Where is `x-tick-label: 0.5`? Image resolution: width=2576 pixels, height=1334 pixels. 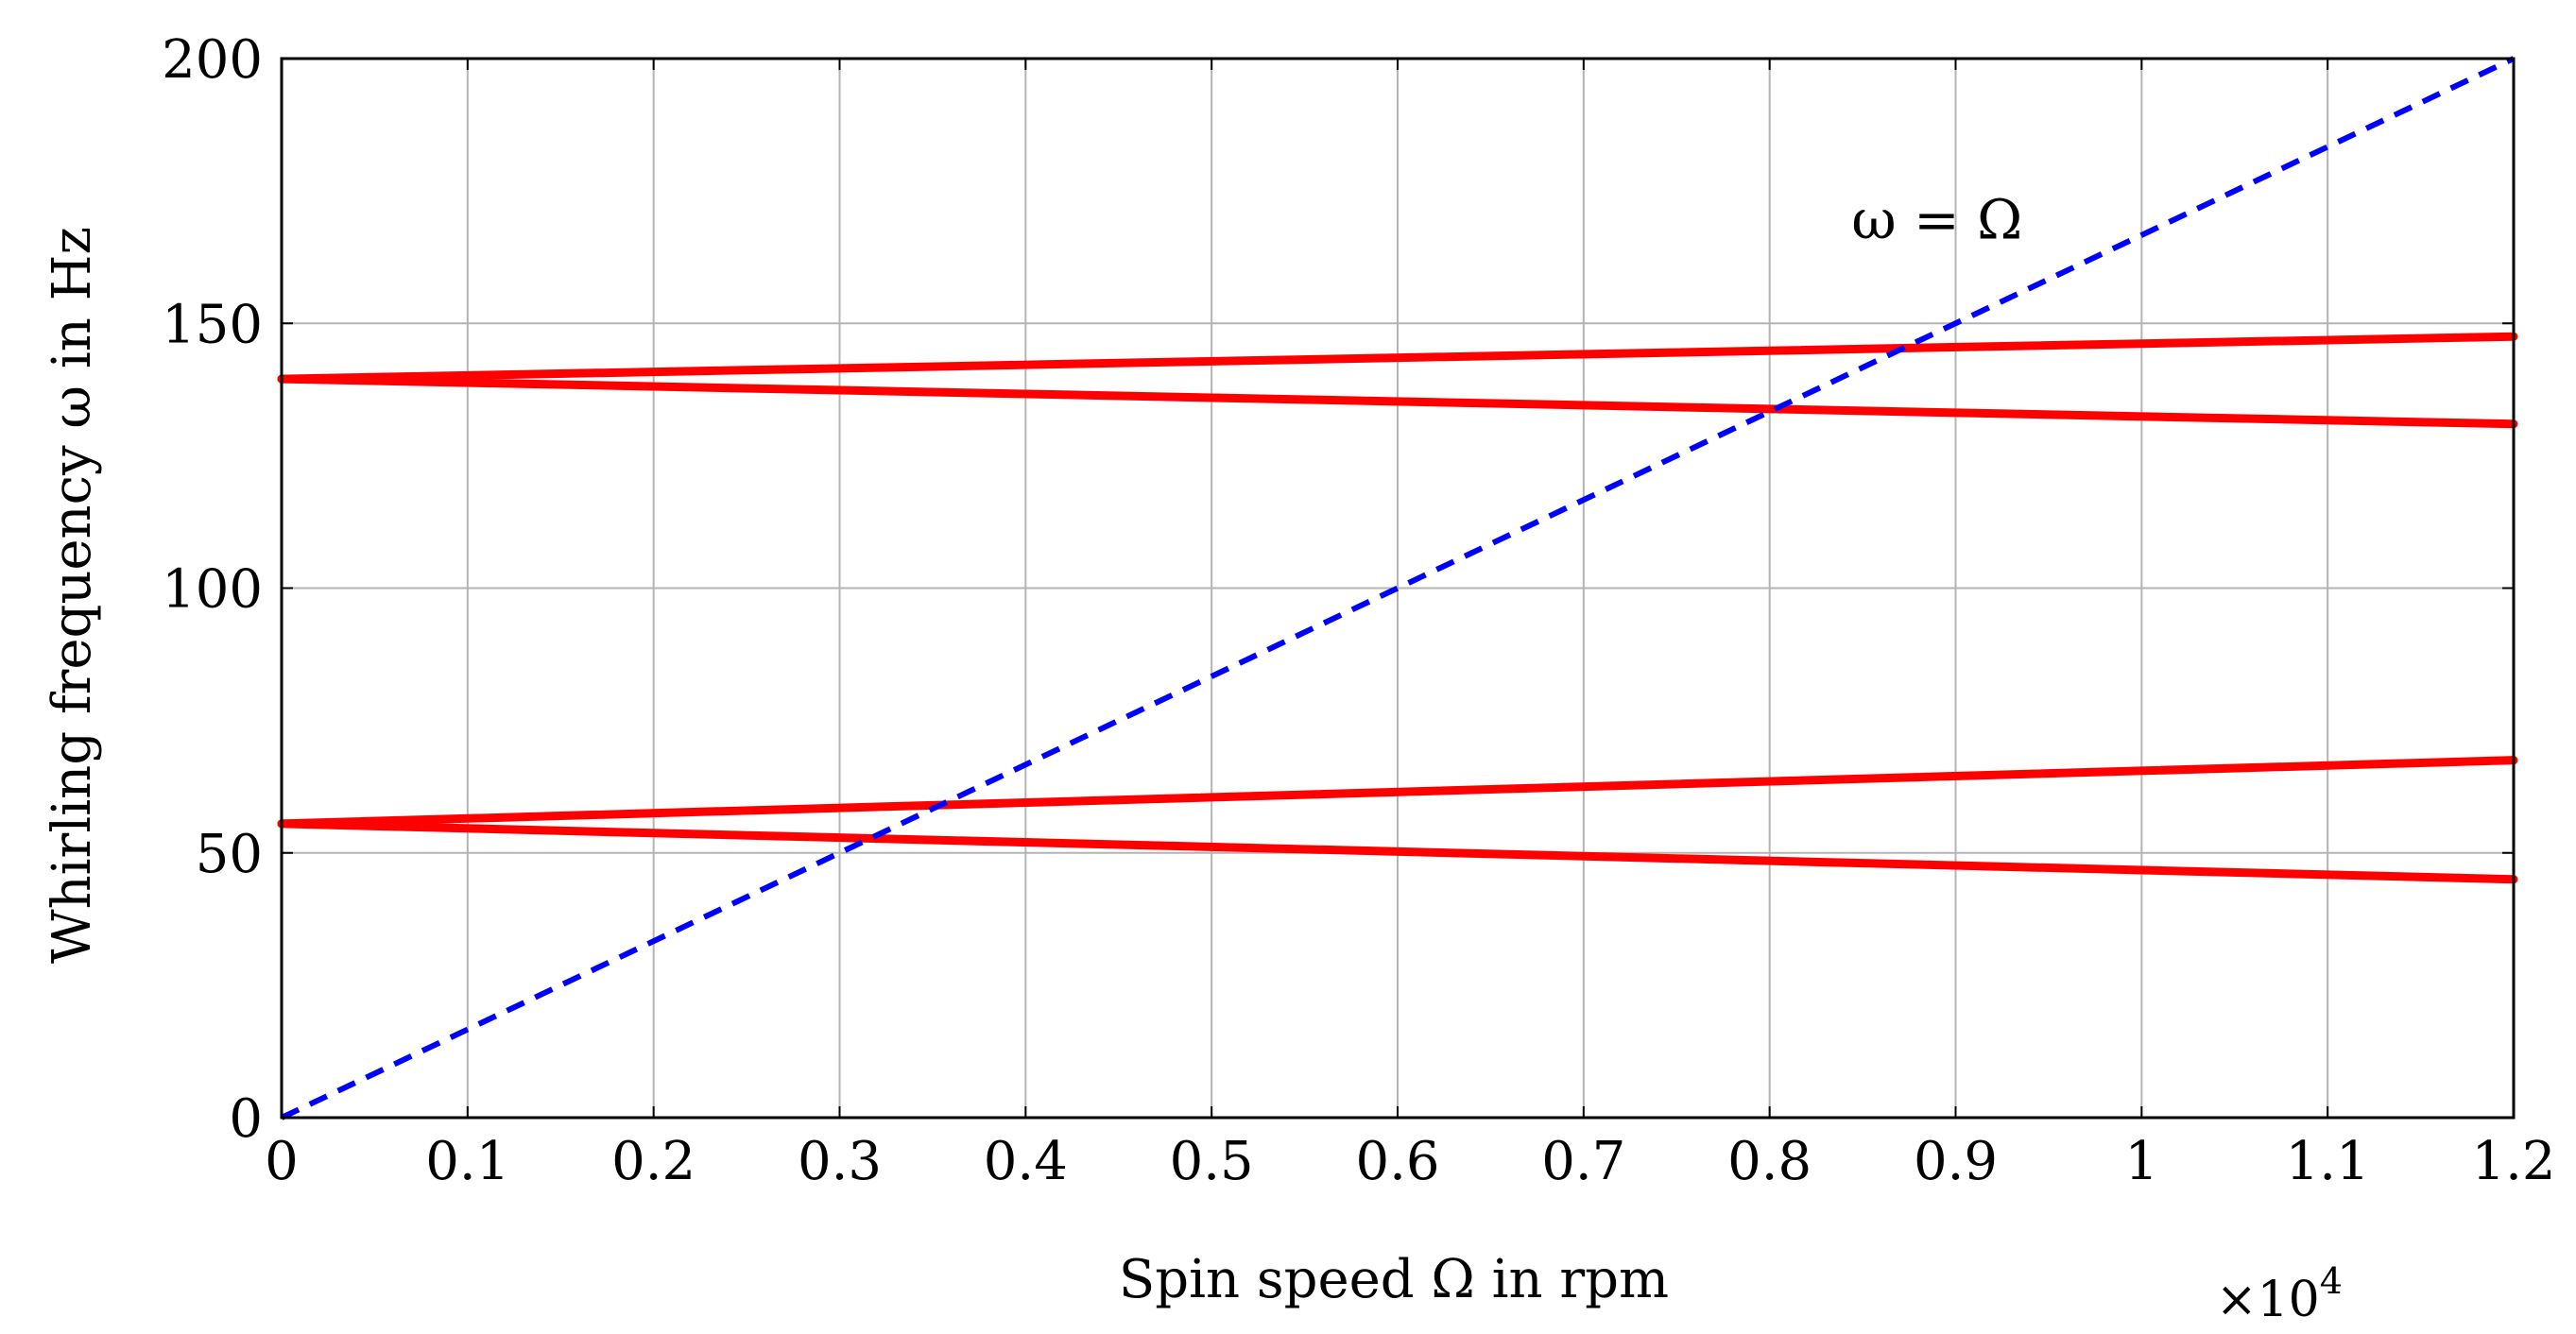 x-tick-label: 0.5 is located at coordinates (1212, 1161).